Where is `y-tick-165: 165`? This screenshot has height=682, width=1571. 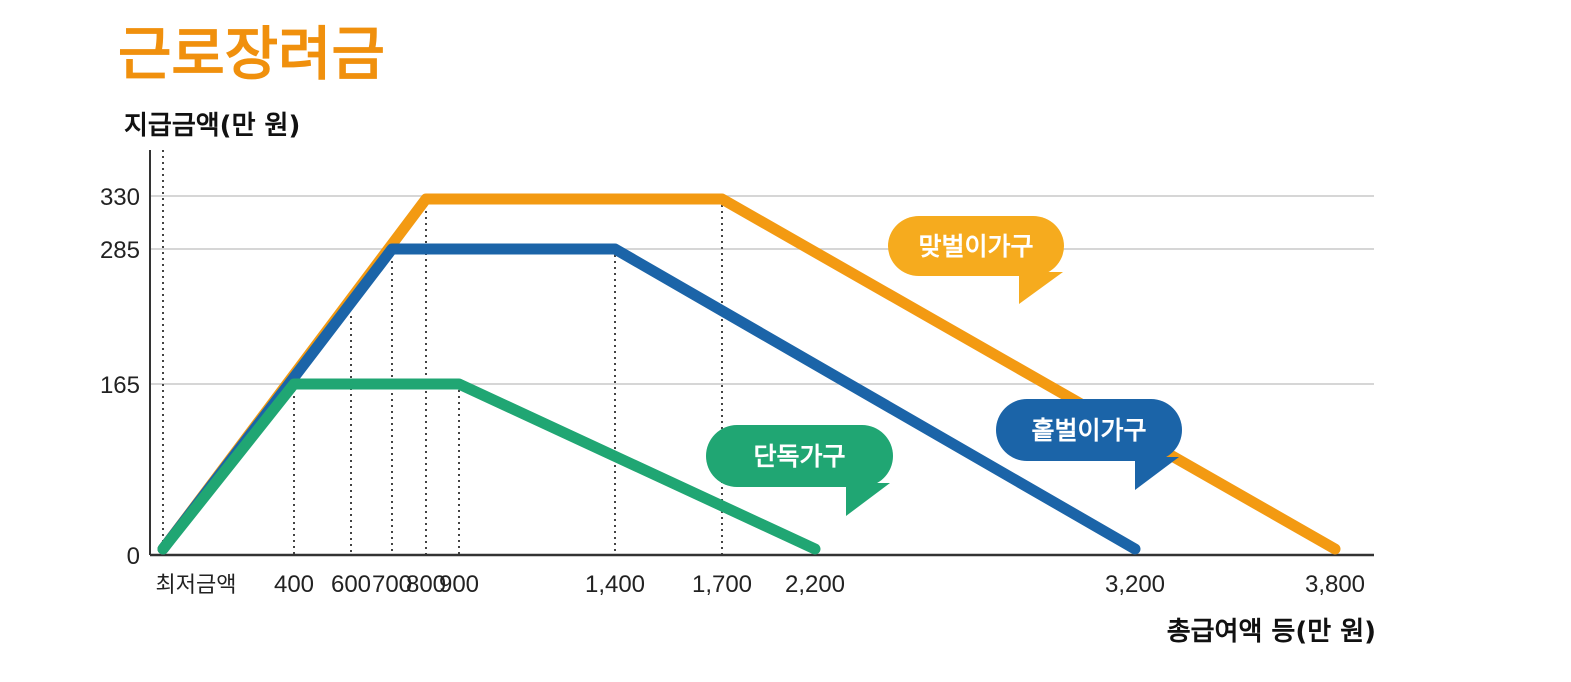
y-tick-165: 165 is located at coordinates (120, 385).